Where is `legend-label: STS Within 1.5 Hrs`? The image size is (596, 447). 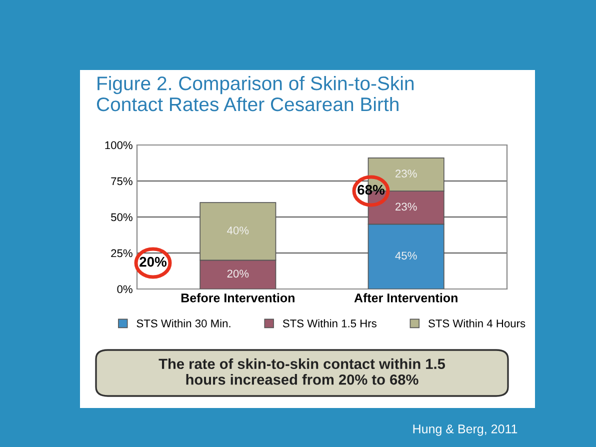 legend-label: STS Within 1.5 Hrs is located at coordinates (329, 323).